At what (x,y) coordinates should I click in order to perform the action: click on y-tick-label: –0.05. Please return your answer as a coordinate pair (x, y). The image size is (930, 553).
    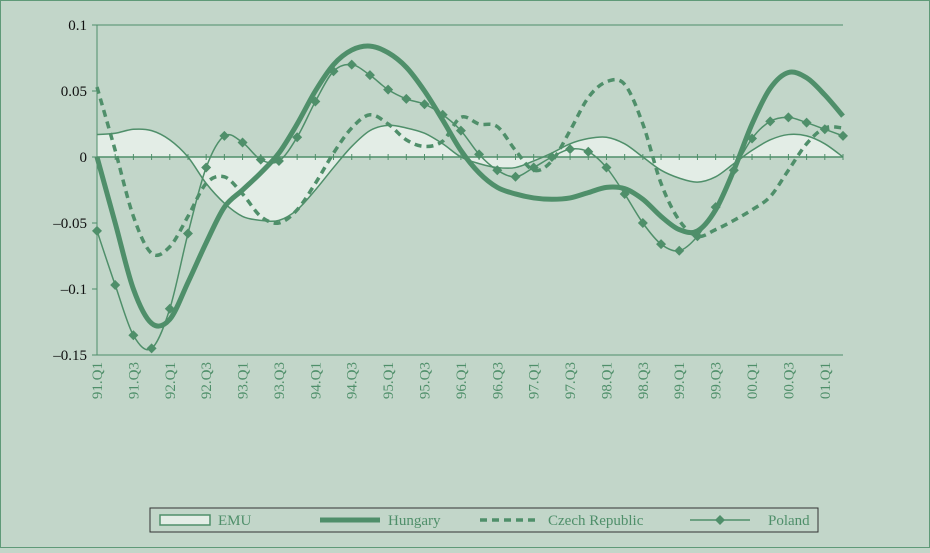
    Looking at the image, I should click on (69, 224).